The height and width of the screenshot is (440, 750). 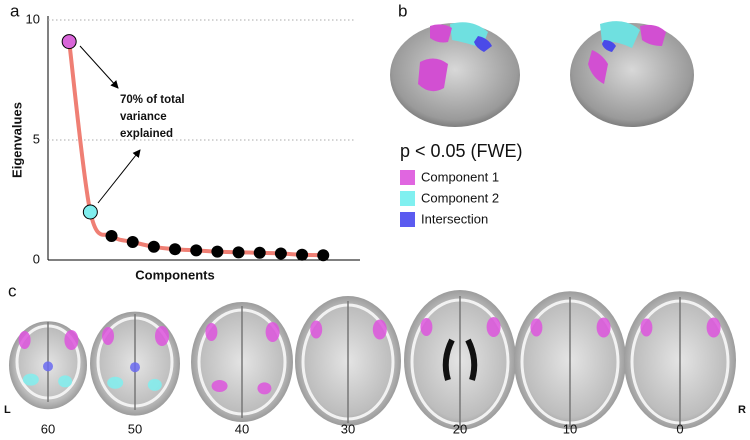 What do you see at coordinates (16, 140) in the screenshot?
I see `y-axis-title: Eigenvalues` at bounding box center [16, 140].